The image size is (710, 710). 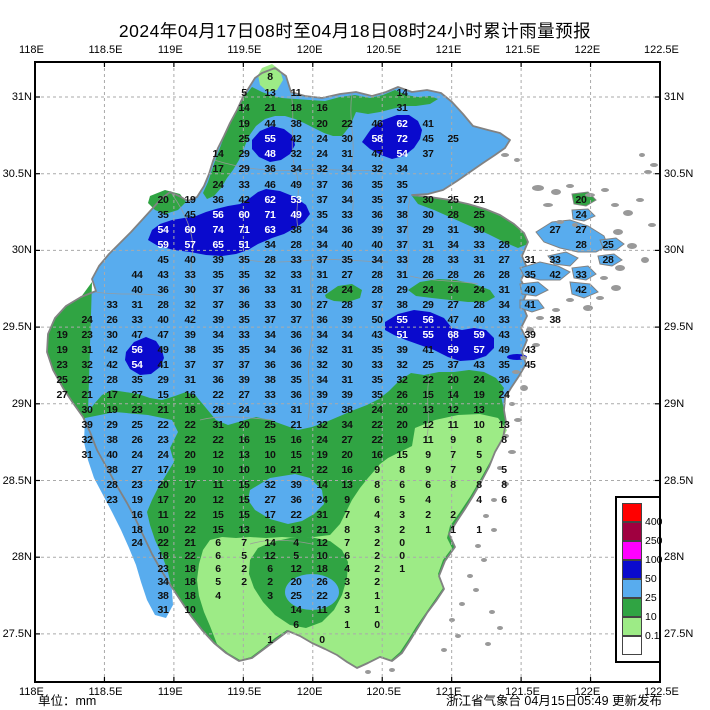 I want to click on rainfall-value: 20, so click(x=402, y=409).